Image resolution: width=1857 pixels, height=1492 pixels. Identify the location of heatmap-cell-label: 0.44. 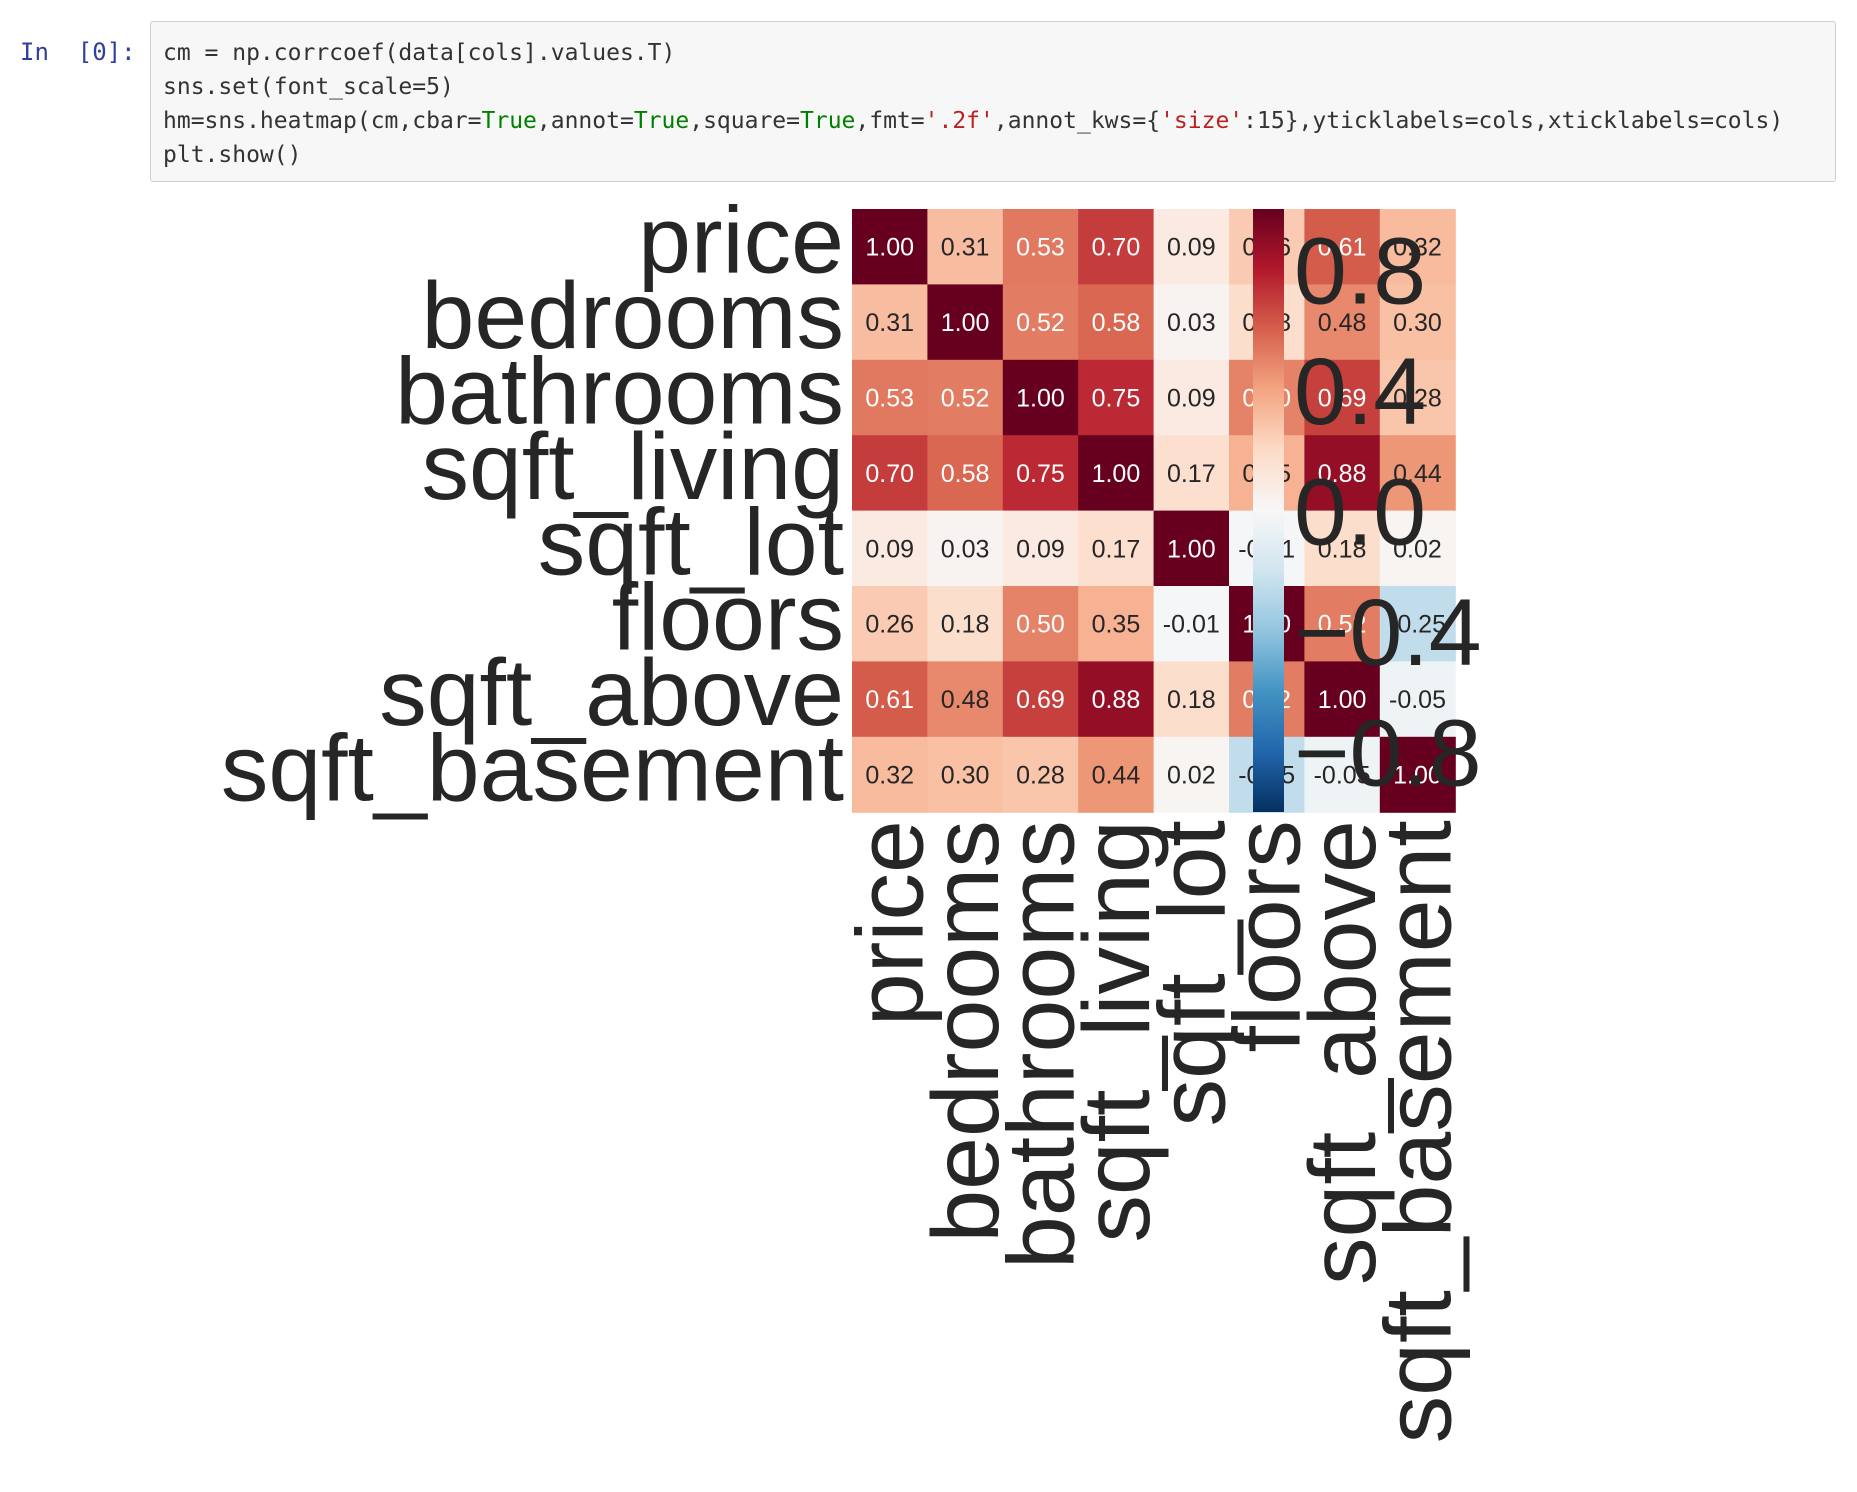
(1116, 776).